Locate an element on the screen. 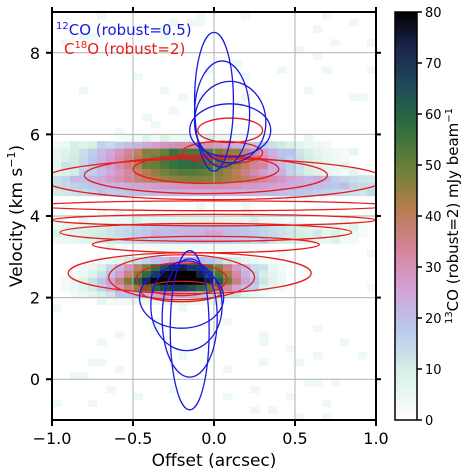  c18o-contour is located at coordinates (206, 232).